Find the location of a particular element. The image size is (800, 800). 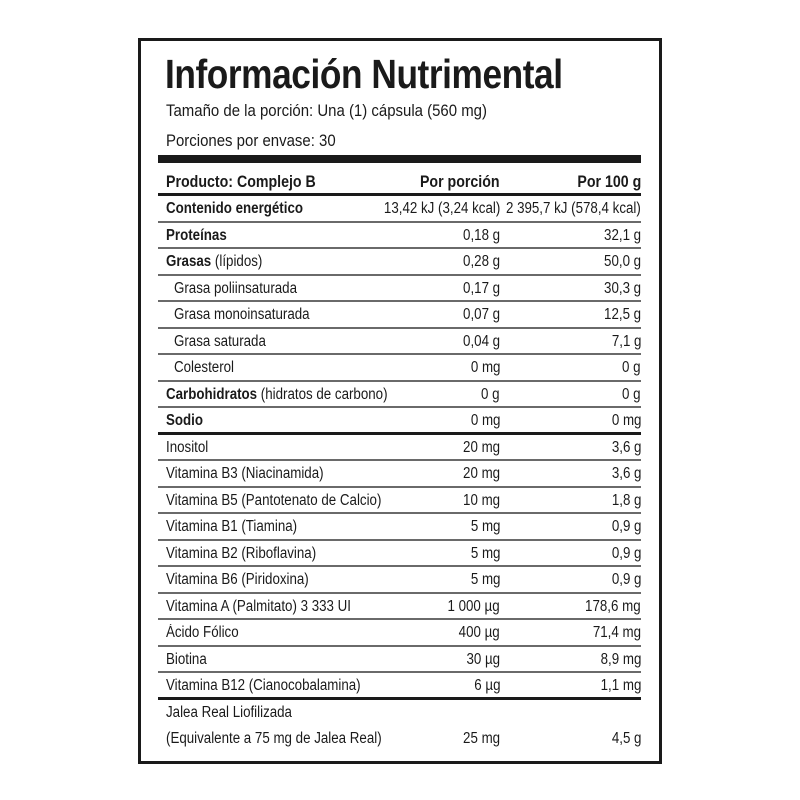

nutrient-name: Jalea Real Liofilizada is located at coordinates (229, 713).